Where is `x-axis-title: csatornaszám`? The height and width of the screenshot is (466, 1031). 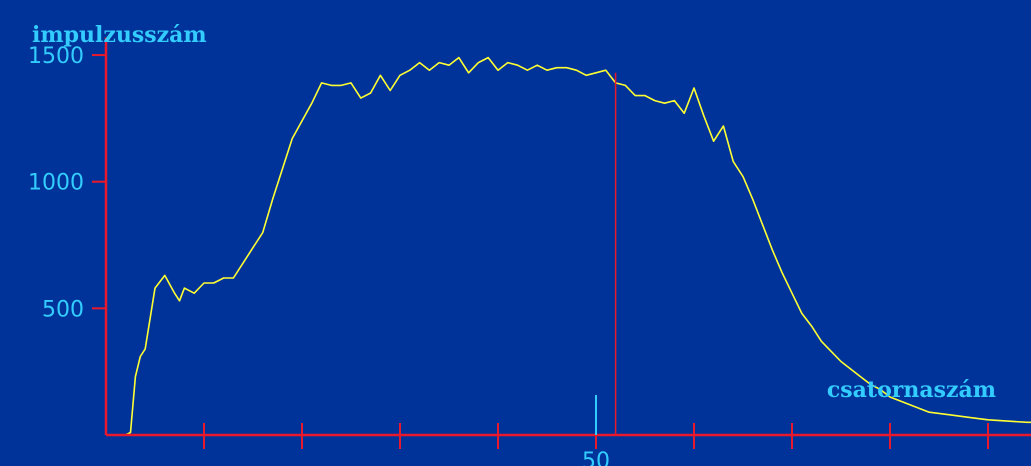 x-axis-title: csatornaszám is located at coordinates (911, 390).